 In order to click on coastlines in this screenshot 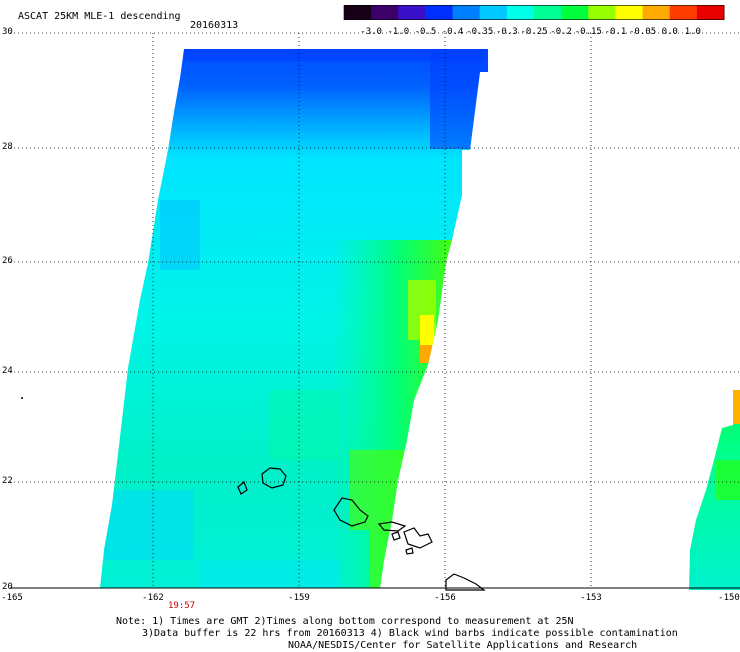, I will do `click(361, 529)`.